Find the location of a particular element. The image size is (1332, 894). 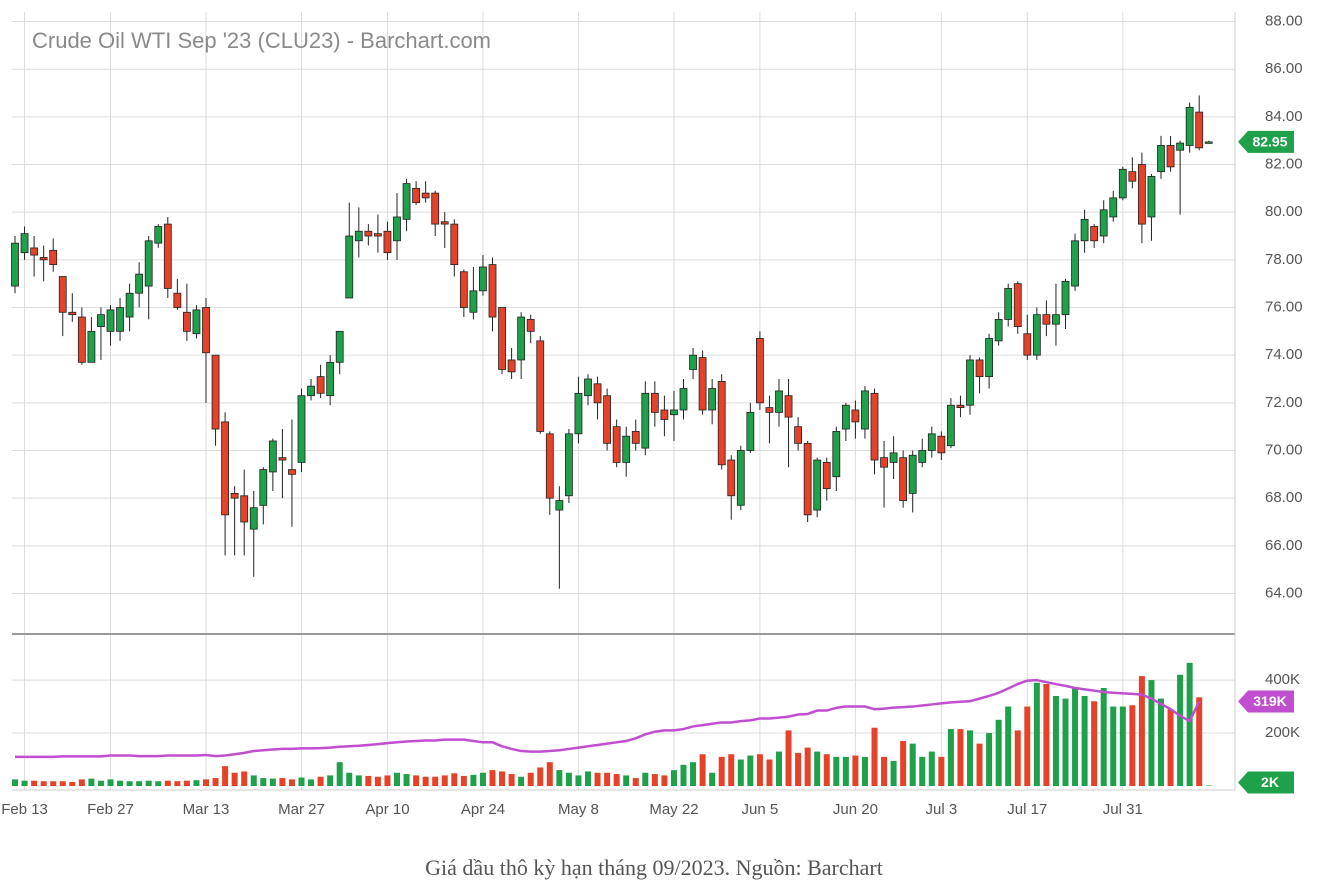

y-tick-label: 78.00 is located at coordinates (1284, 259).